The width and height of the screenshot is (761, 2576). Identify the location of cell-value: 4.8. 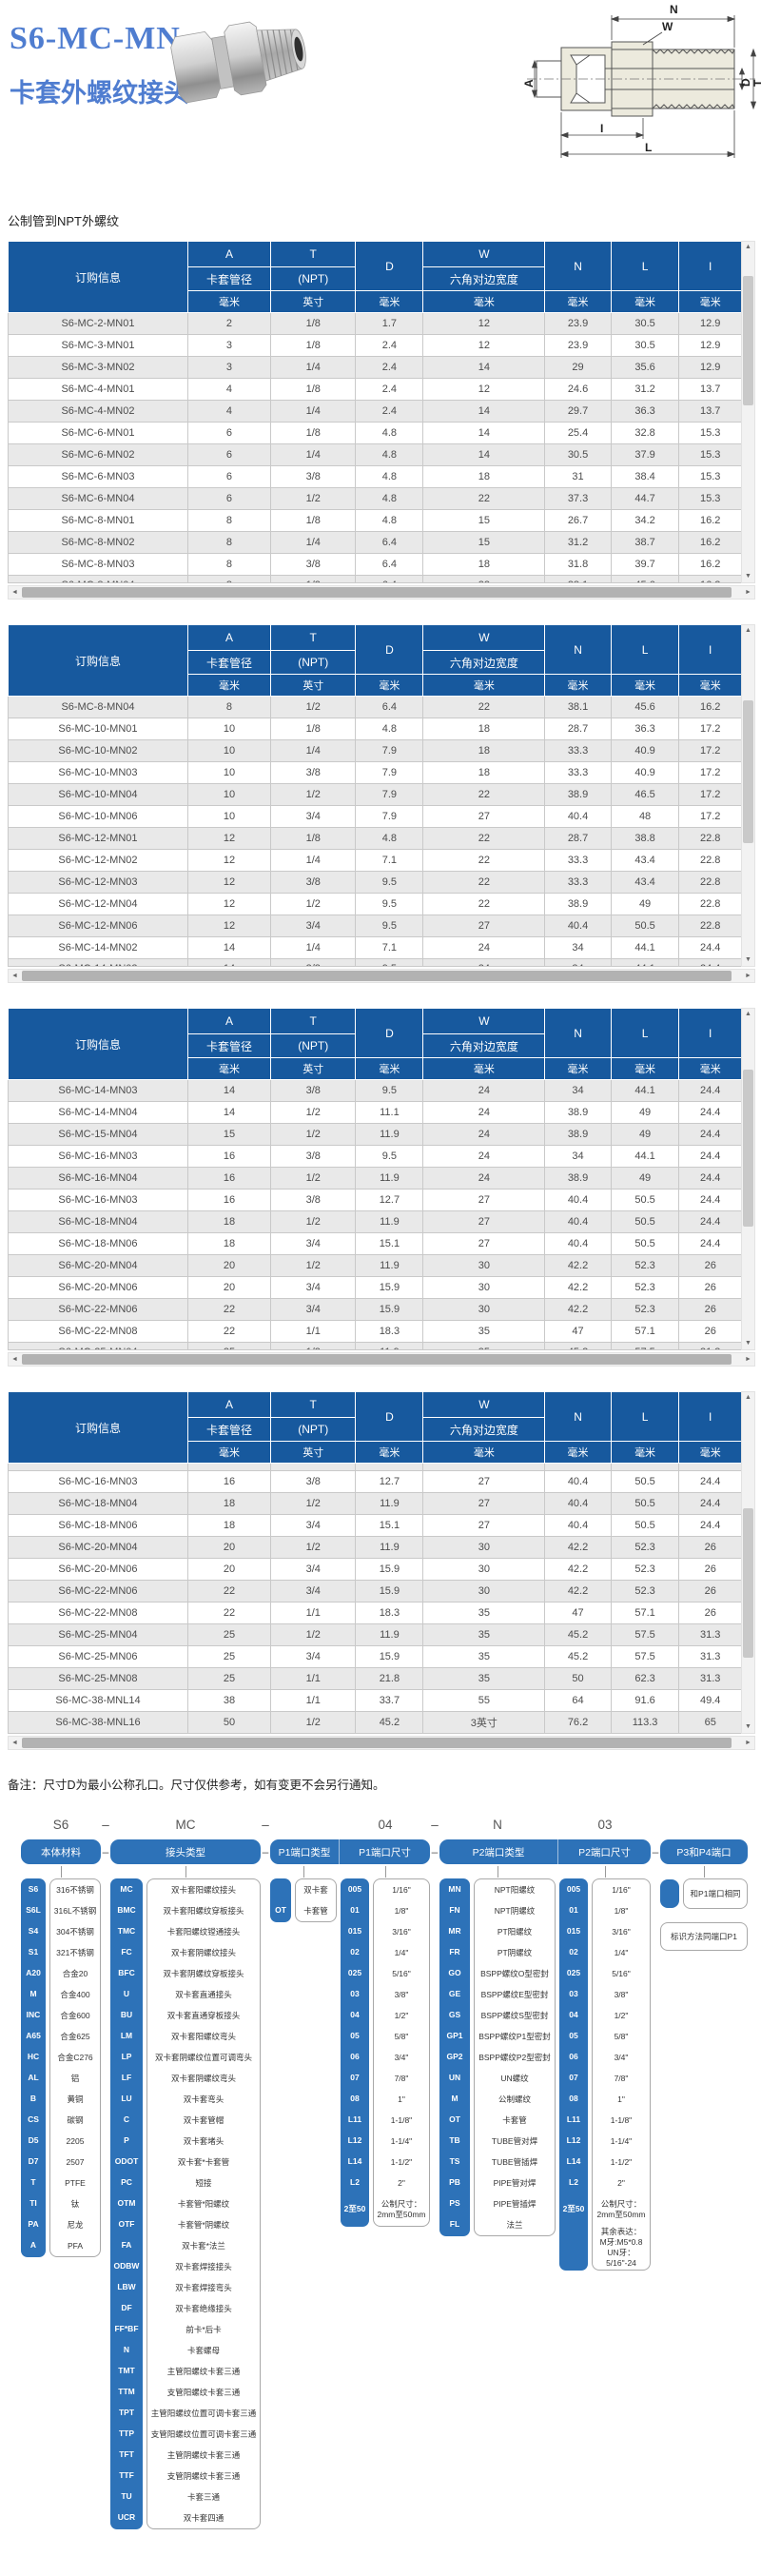
(390, 476).